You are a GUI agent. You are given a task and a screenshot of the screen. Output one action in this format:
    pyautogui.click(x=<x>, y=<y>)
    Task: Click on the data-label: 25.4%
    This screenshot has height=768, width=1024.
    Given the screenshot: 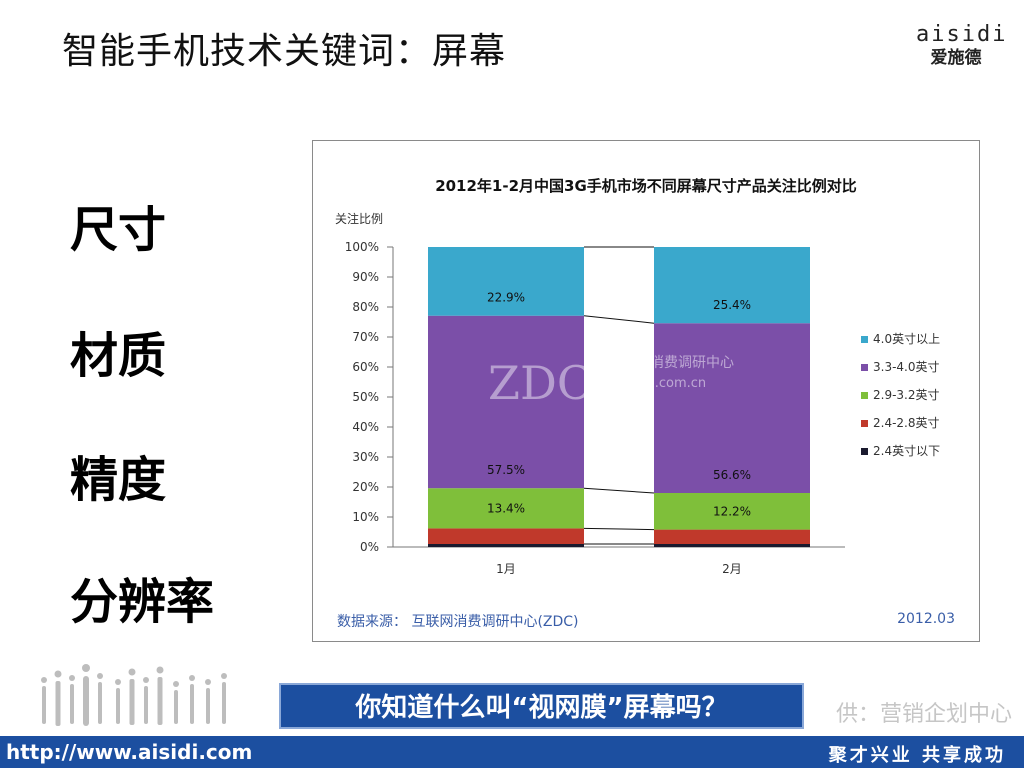 What is the action you would take?
    pyautogui.click(x=732, y=305)
    